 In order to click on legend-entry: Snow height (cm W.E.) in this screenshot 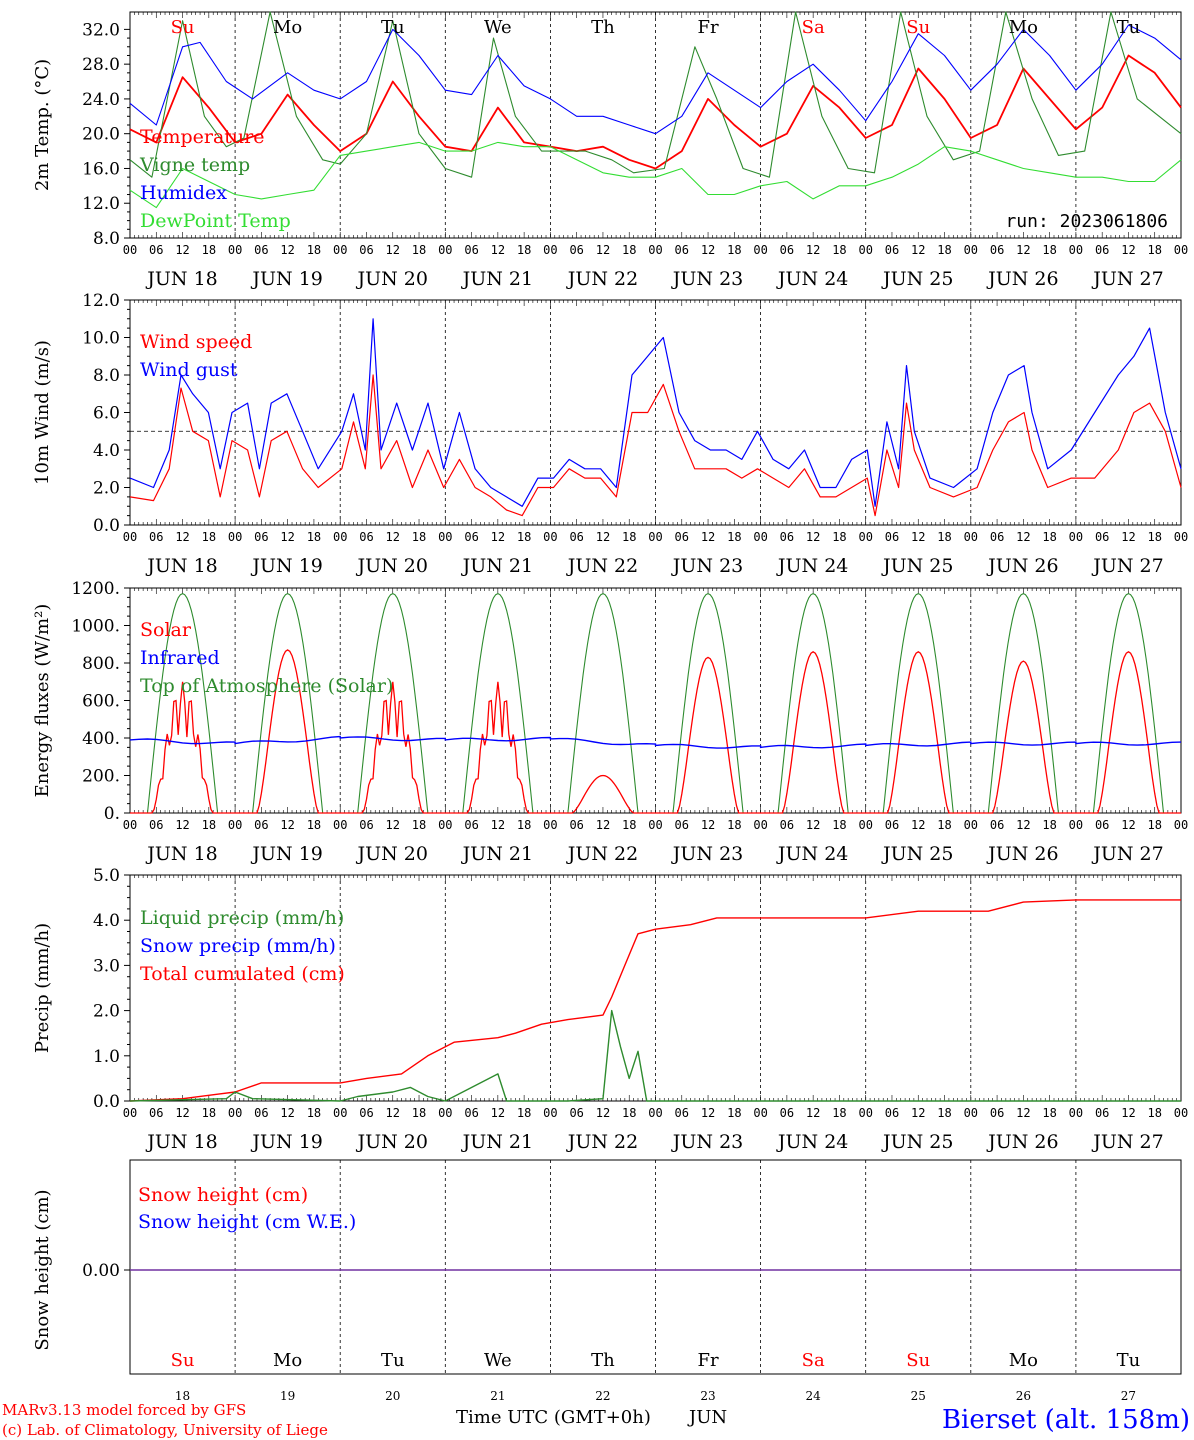, I will do `click(247, 1222)`.